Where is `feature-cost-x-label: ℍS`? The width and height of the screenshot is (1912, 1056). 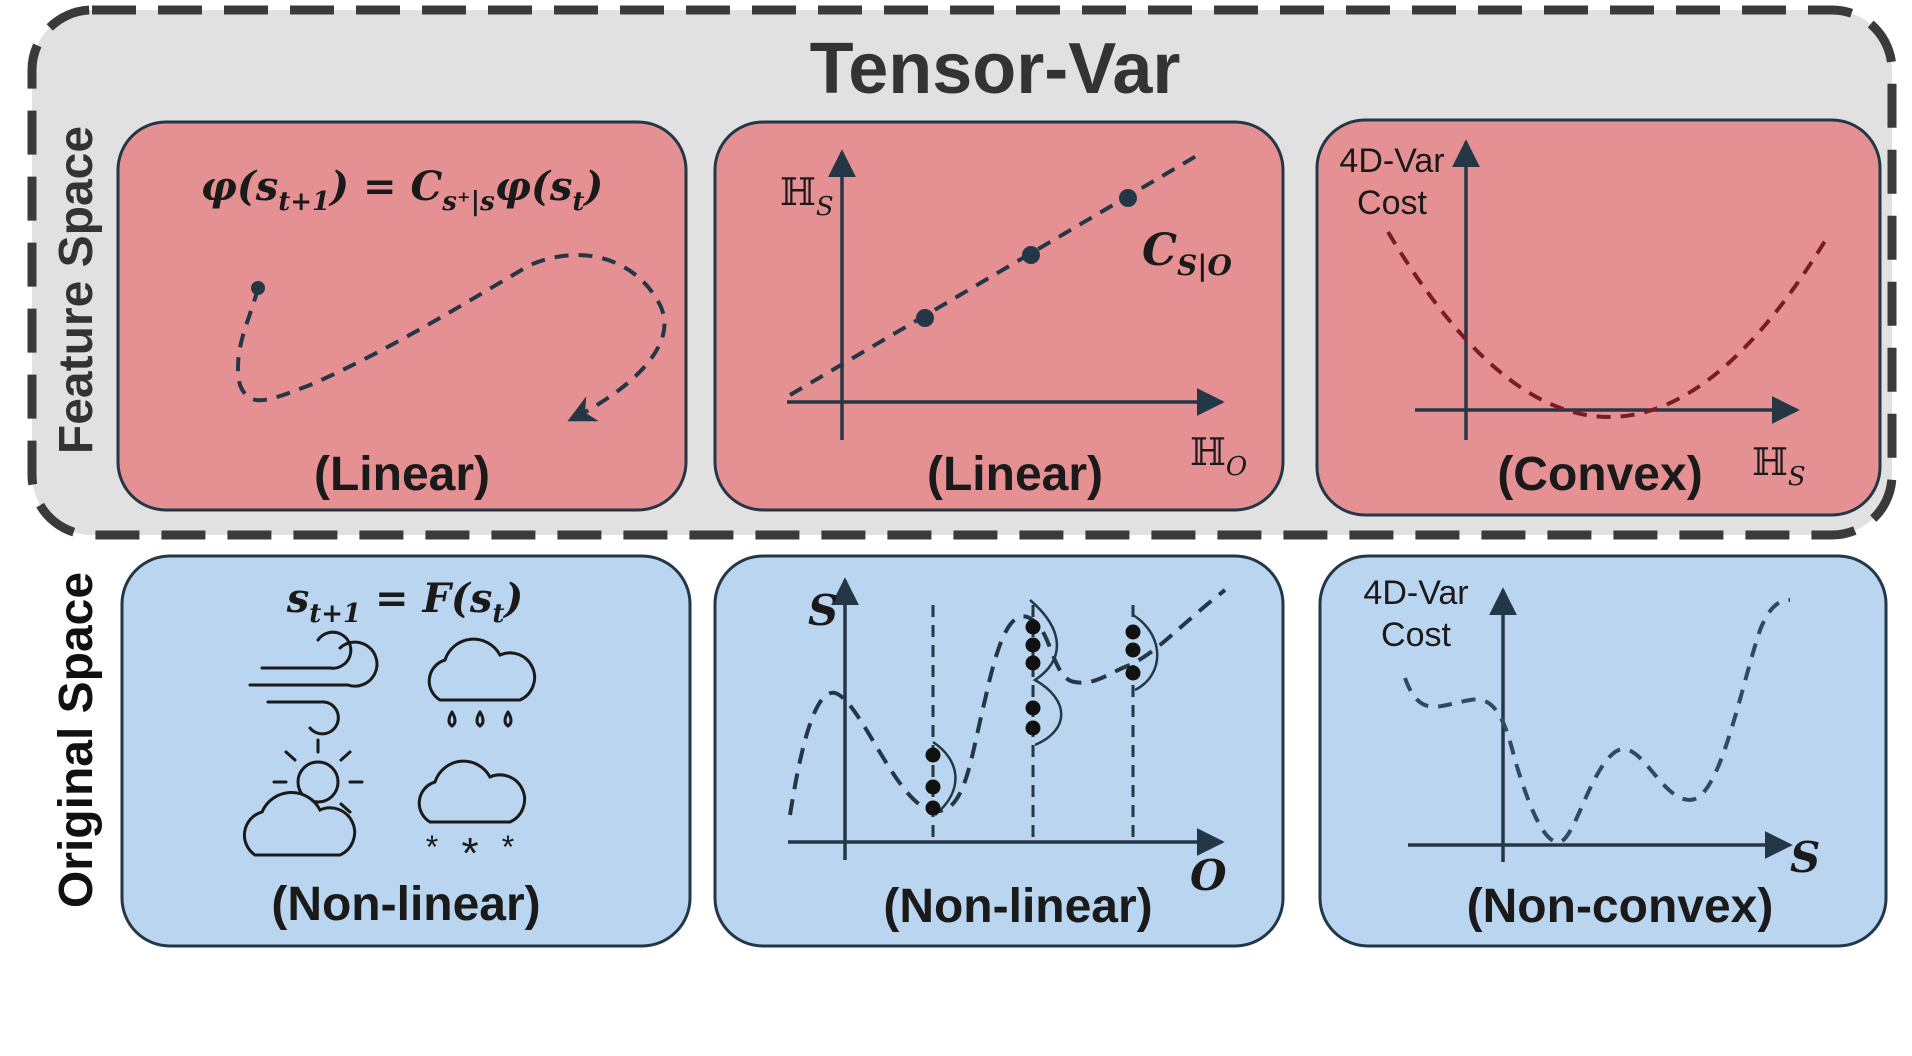
feature-cost-x-label: ℍS is located at coordinates (1779, 466).